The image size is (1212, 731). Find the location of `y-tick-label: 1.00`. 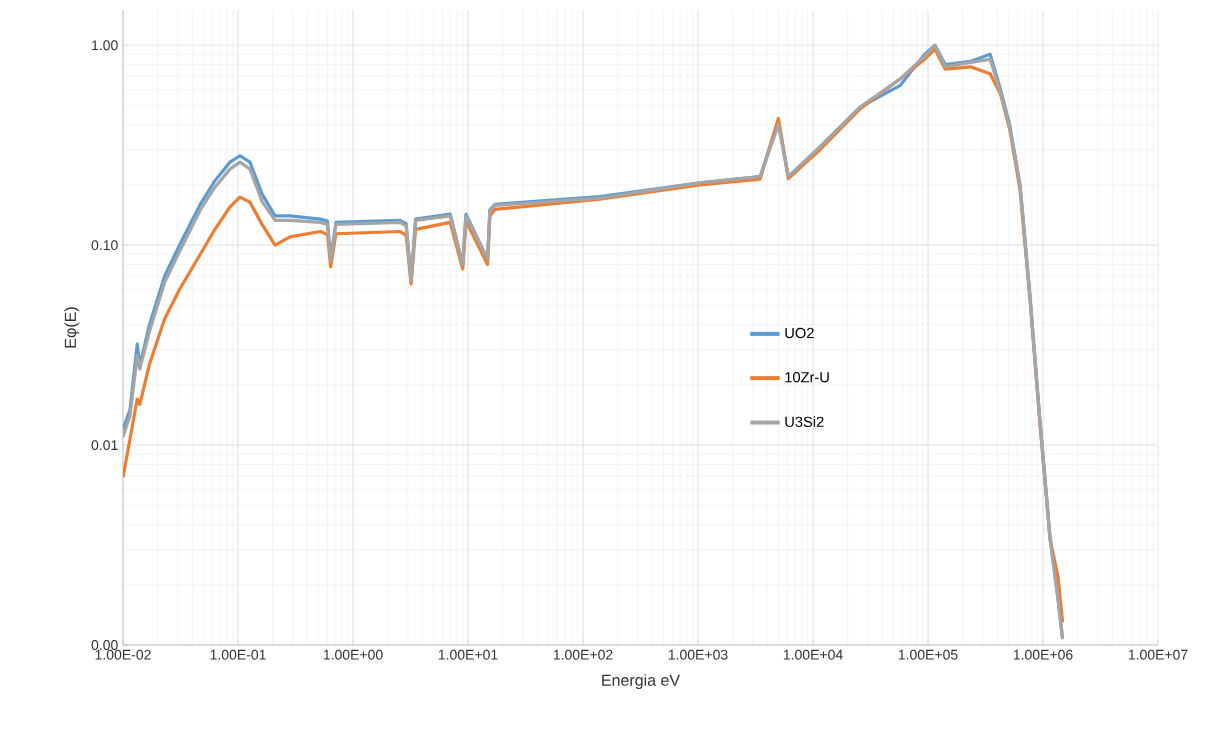

y-tick-label: 1.00 is located at coordinates (105, 45).